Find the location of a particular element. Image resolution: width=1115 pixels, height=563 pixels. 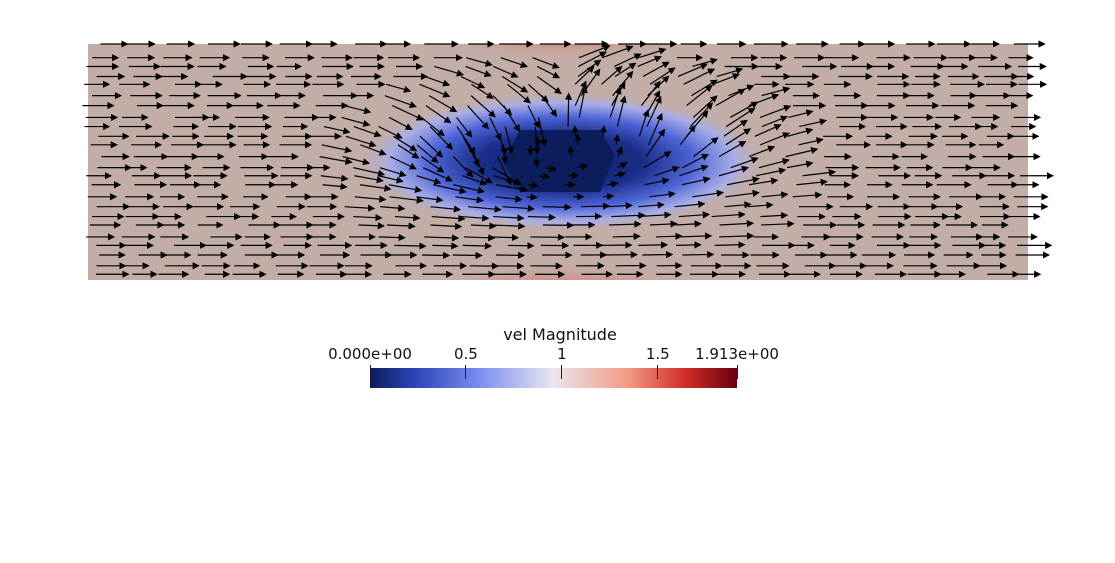

colorbar-tick is located at coordinates (562, 372).